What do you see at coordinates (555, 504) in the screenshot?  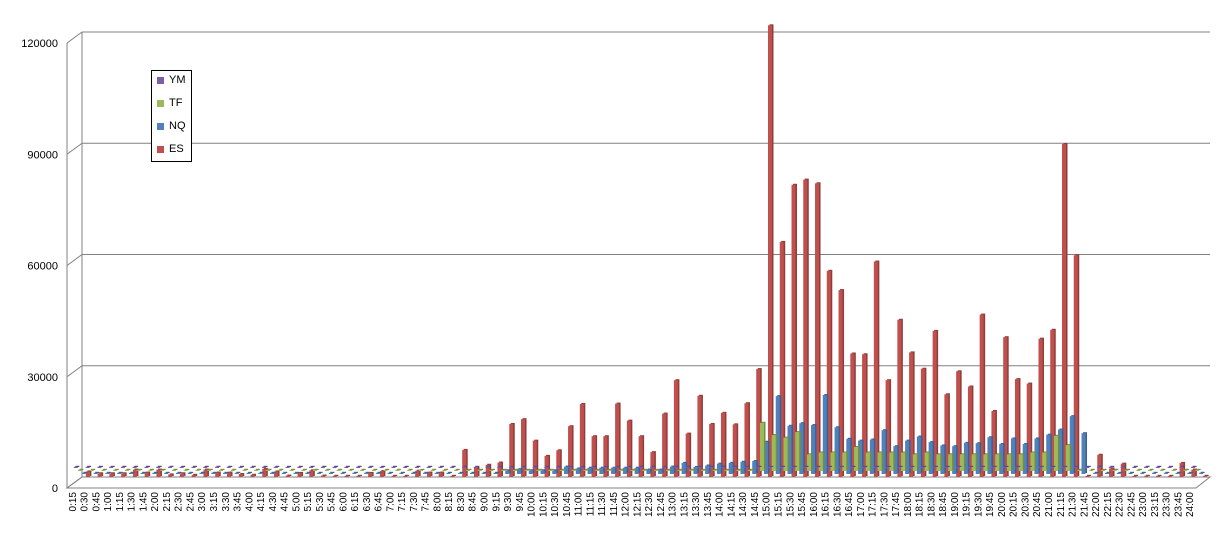 I see `x-tick-label: 10:30` at bounding box center [555, 504].